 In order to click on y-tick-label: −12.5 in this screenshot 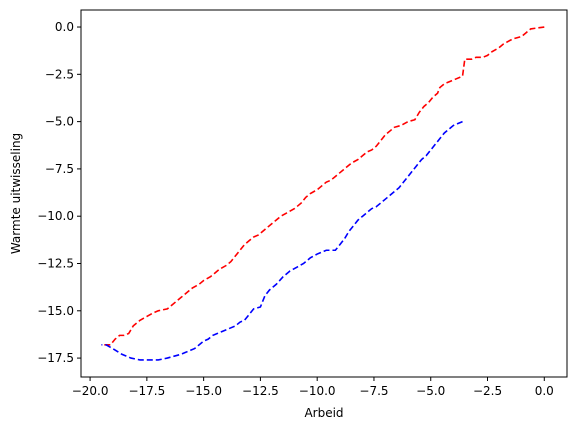, I will do `click(55, 263)`.